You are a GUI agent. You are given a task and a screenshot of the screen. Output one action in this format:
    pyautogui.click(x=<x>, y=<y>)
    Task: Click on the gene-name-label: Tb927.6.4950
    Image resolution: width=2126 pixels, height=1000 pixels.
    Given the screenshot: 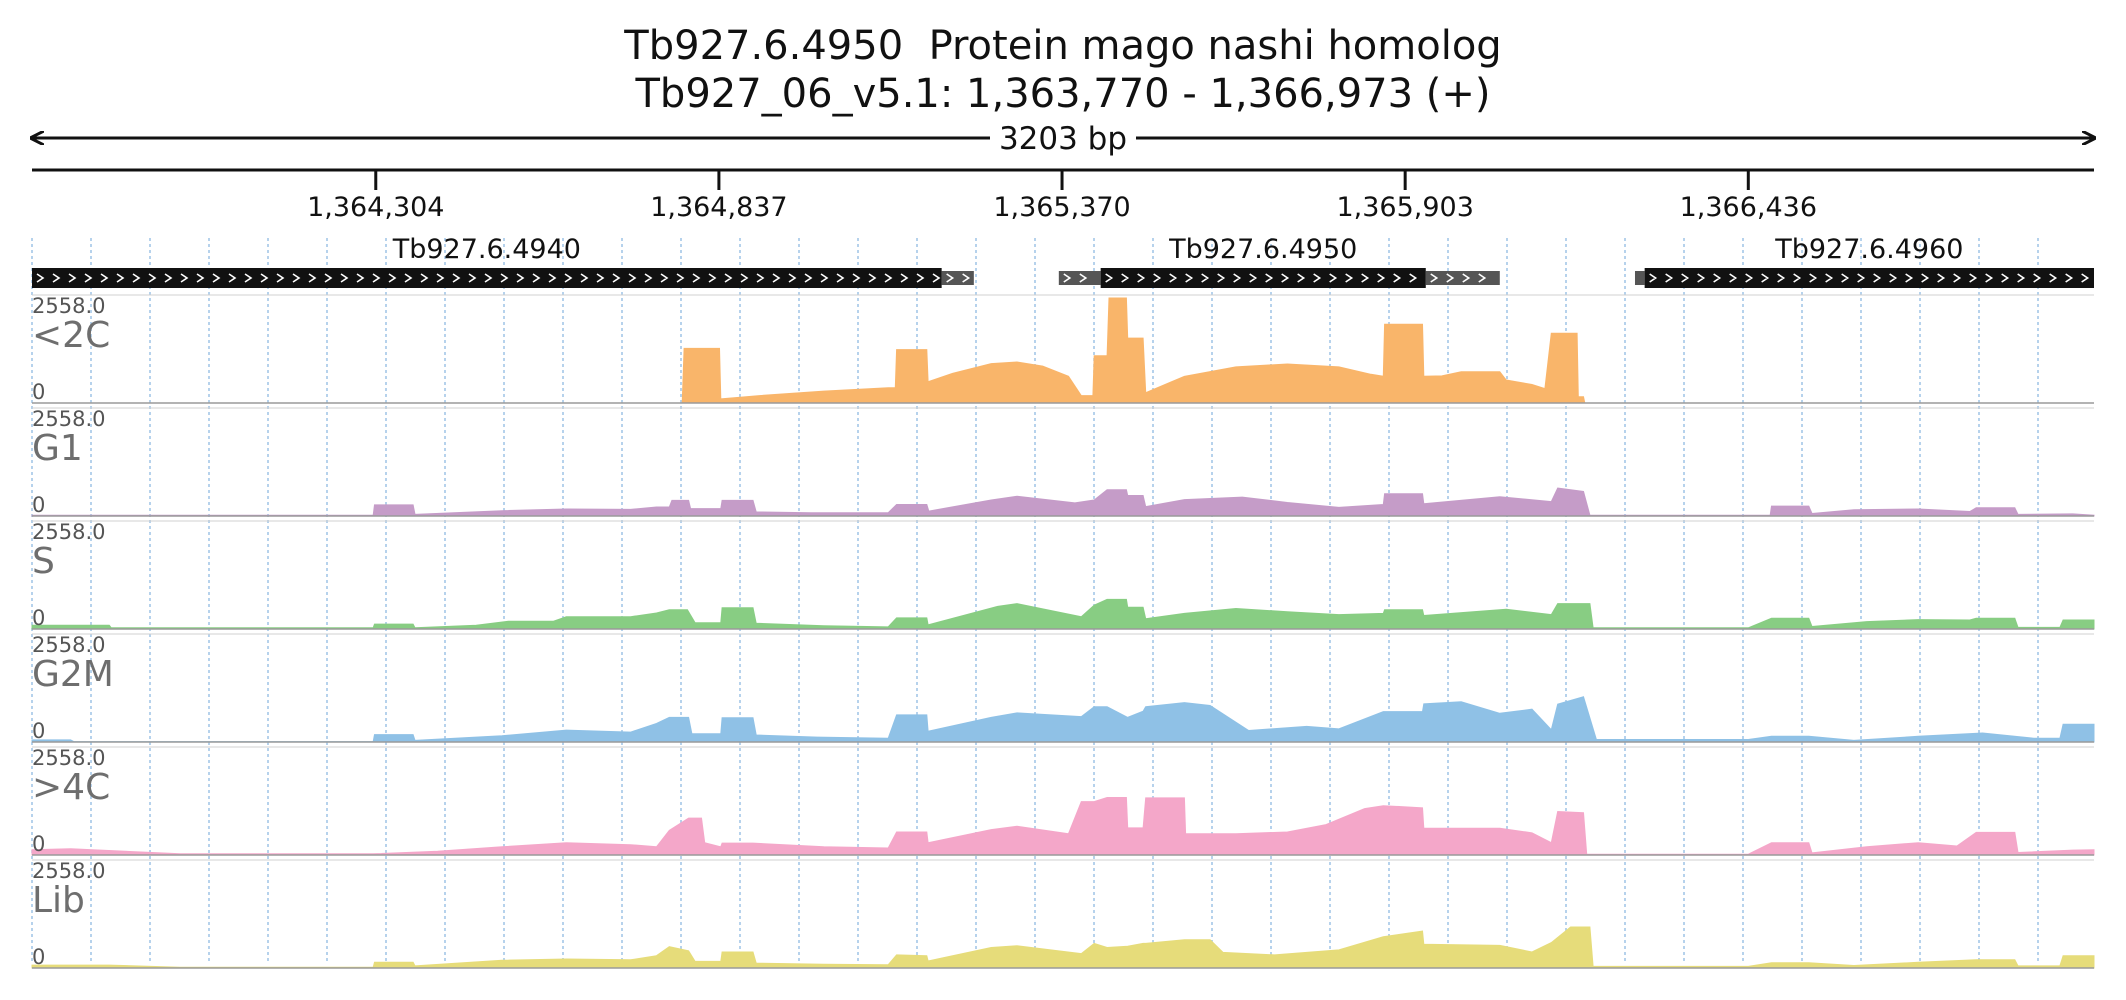 What is the action you would take?
    pyautogui.click(x=1262, y=249)
    